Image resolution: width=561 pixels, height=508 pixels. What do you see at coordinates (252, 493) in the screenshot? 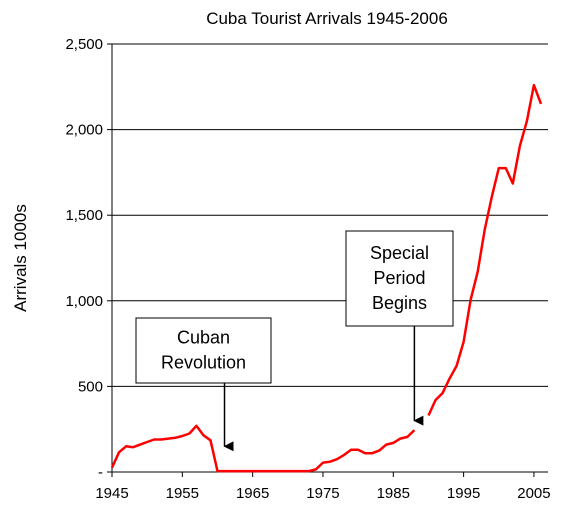
I see `x-tick-label: 1965` at bounding box center [252, 493].